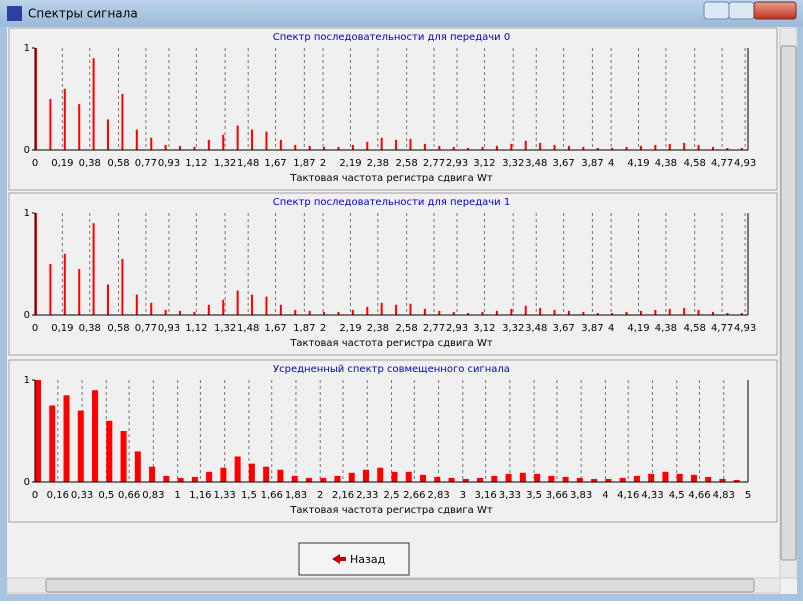  I want to click on x-tick-label: 0,93, so click(169, 328).